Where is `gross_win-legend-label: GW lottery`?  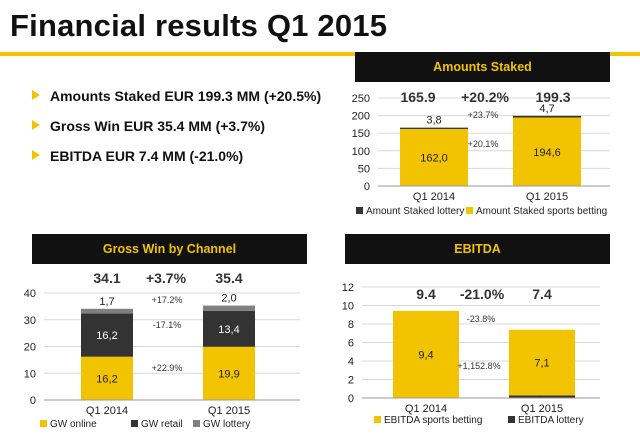
gross_win-legend-label: GW lottery is located at coordinates (226, 424).